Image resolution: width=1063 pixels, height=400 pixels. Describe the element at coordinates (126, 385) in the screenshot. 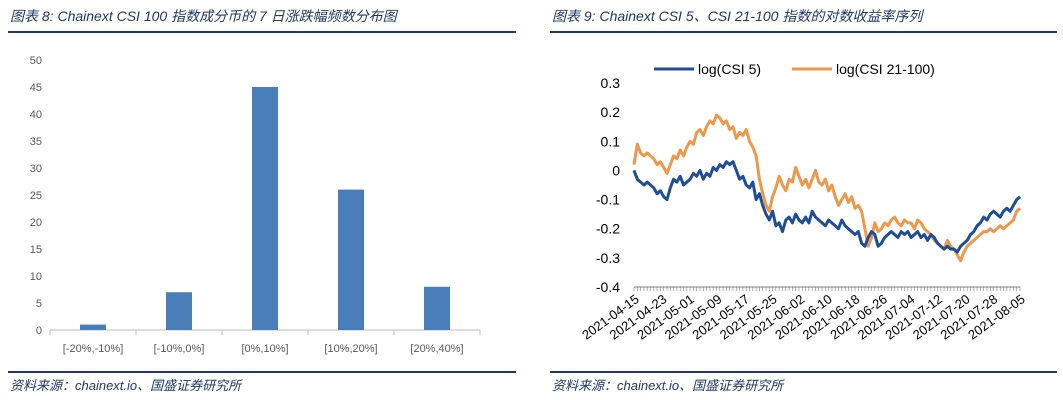

I see `left-source-note: 资料来源：chainext.io、国盛证券研究所` at that location.